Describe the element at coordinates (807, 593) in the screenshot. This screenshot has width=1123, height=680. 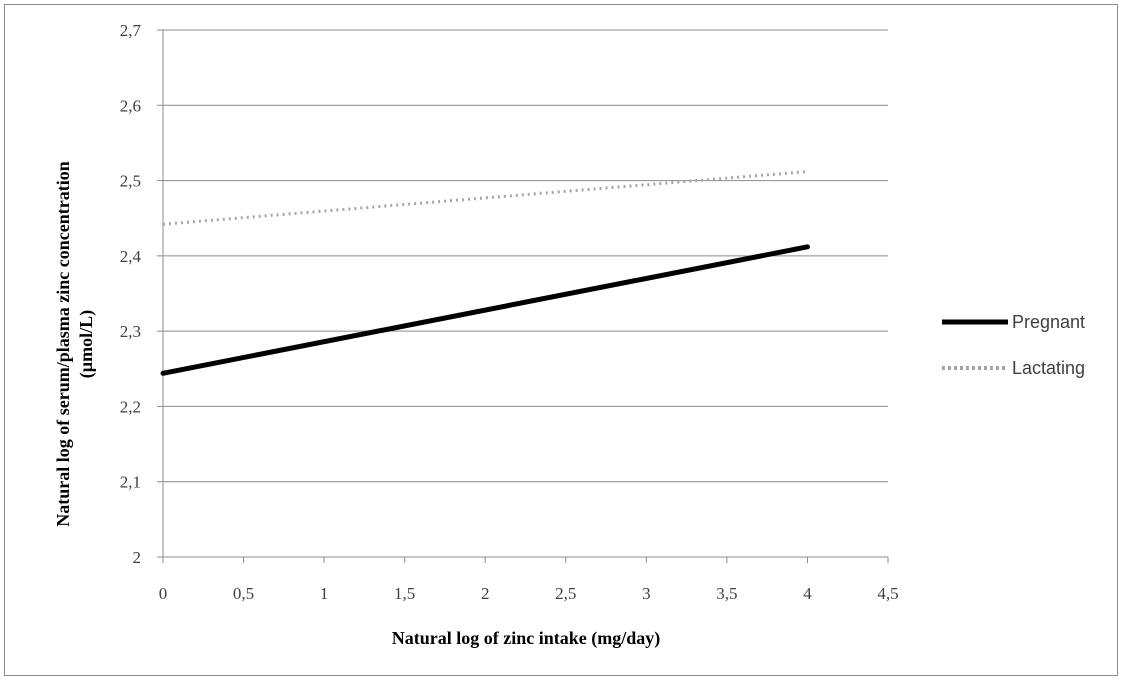
I see `x-tick-label: 4` at that location.